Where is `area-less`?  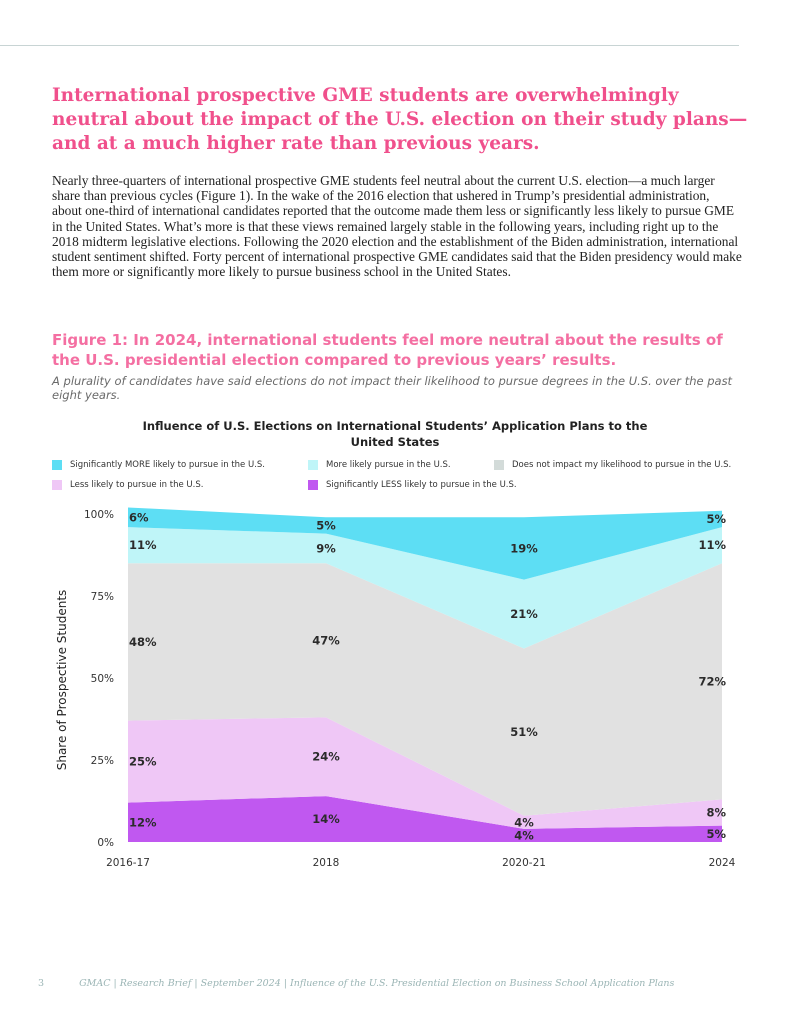
area-less is located at coordinates (425, 773).